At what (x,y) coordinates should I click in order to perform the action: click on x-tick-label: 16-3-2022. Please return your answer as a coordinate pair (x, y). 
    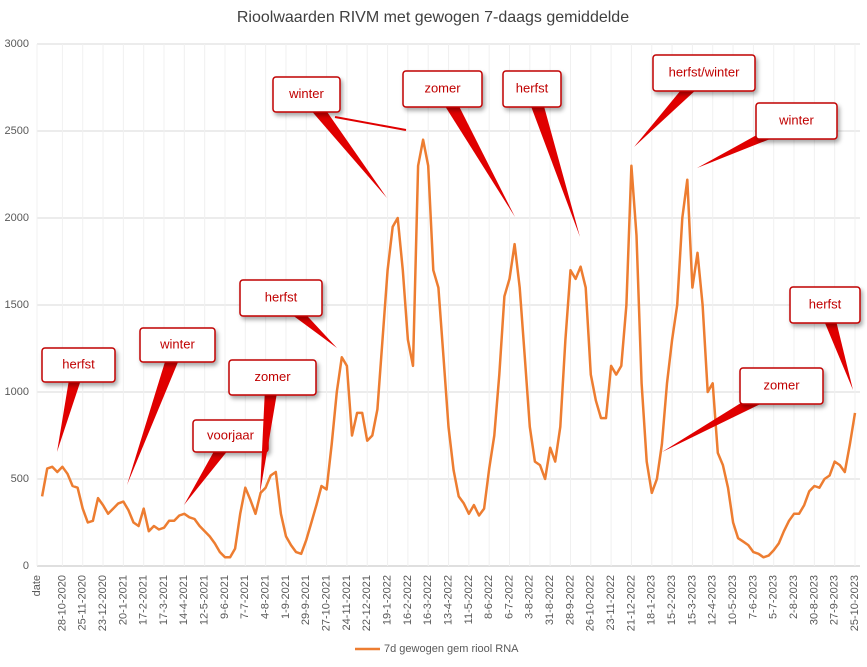
    Looking at the image, I should click on (428, 600).